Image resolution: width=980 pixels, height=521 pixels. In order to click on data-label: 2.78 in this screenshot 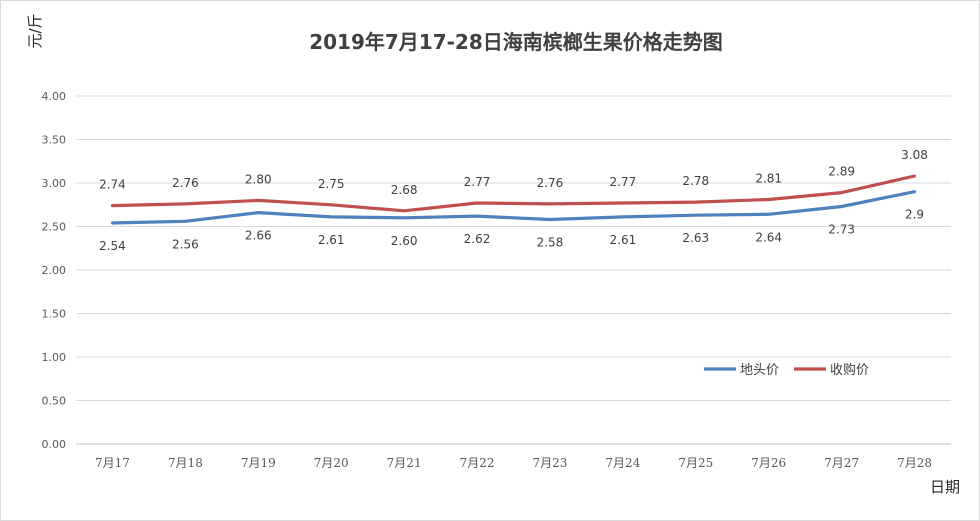, I will do `click(695, 181)`.